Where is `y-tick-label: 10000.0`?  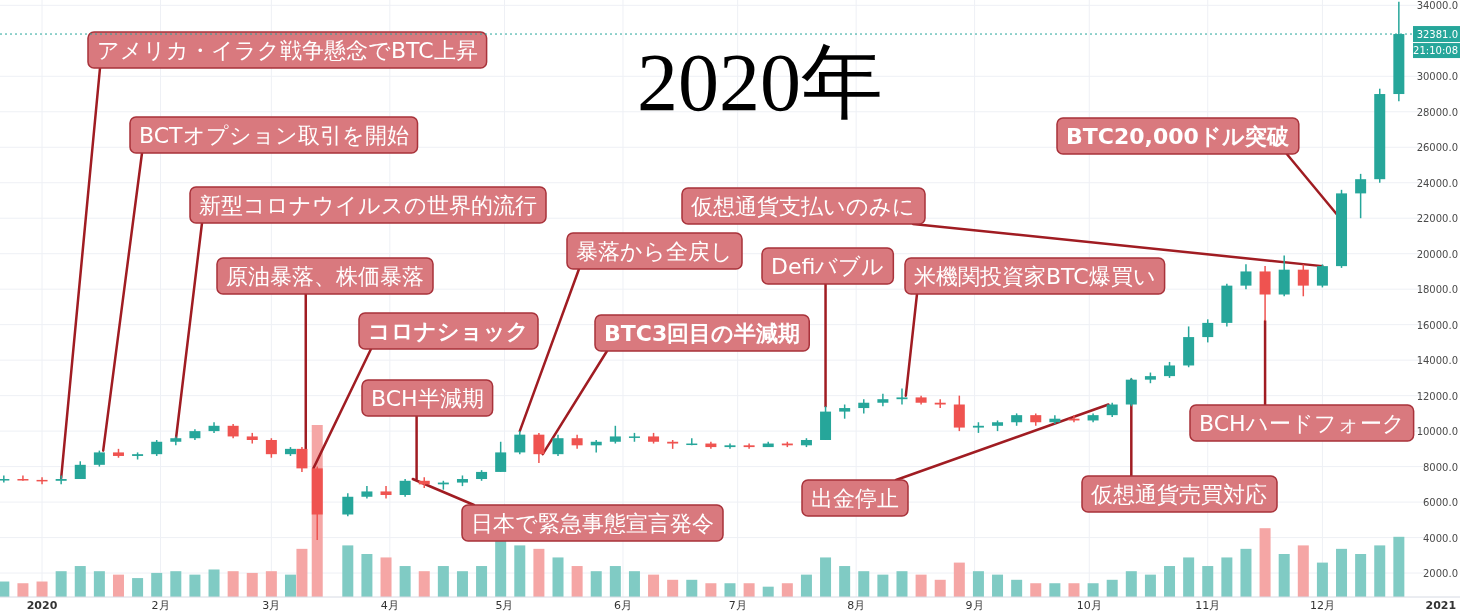
y-tick-label: 10000.0 is located at coordinates (1437, 432).